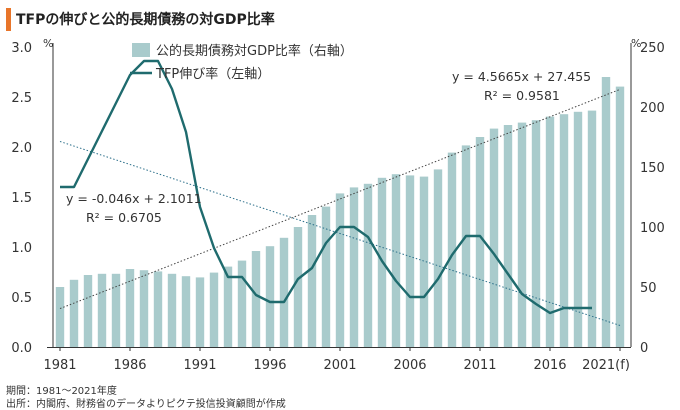 The image size is (680, 410). Describe the element at coordinates (466, 246) in the screenshot. I see `bar-2010` at that location.